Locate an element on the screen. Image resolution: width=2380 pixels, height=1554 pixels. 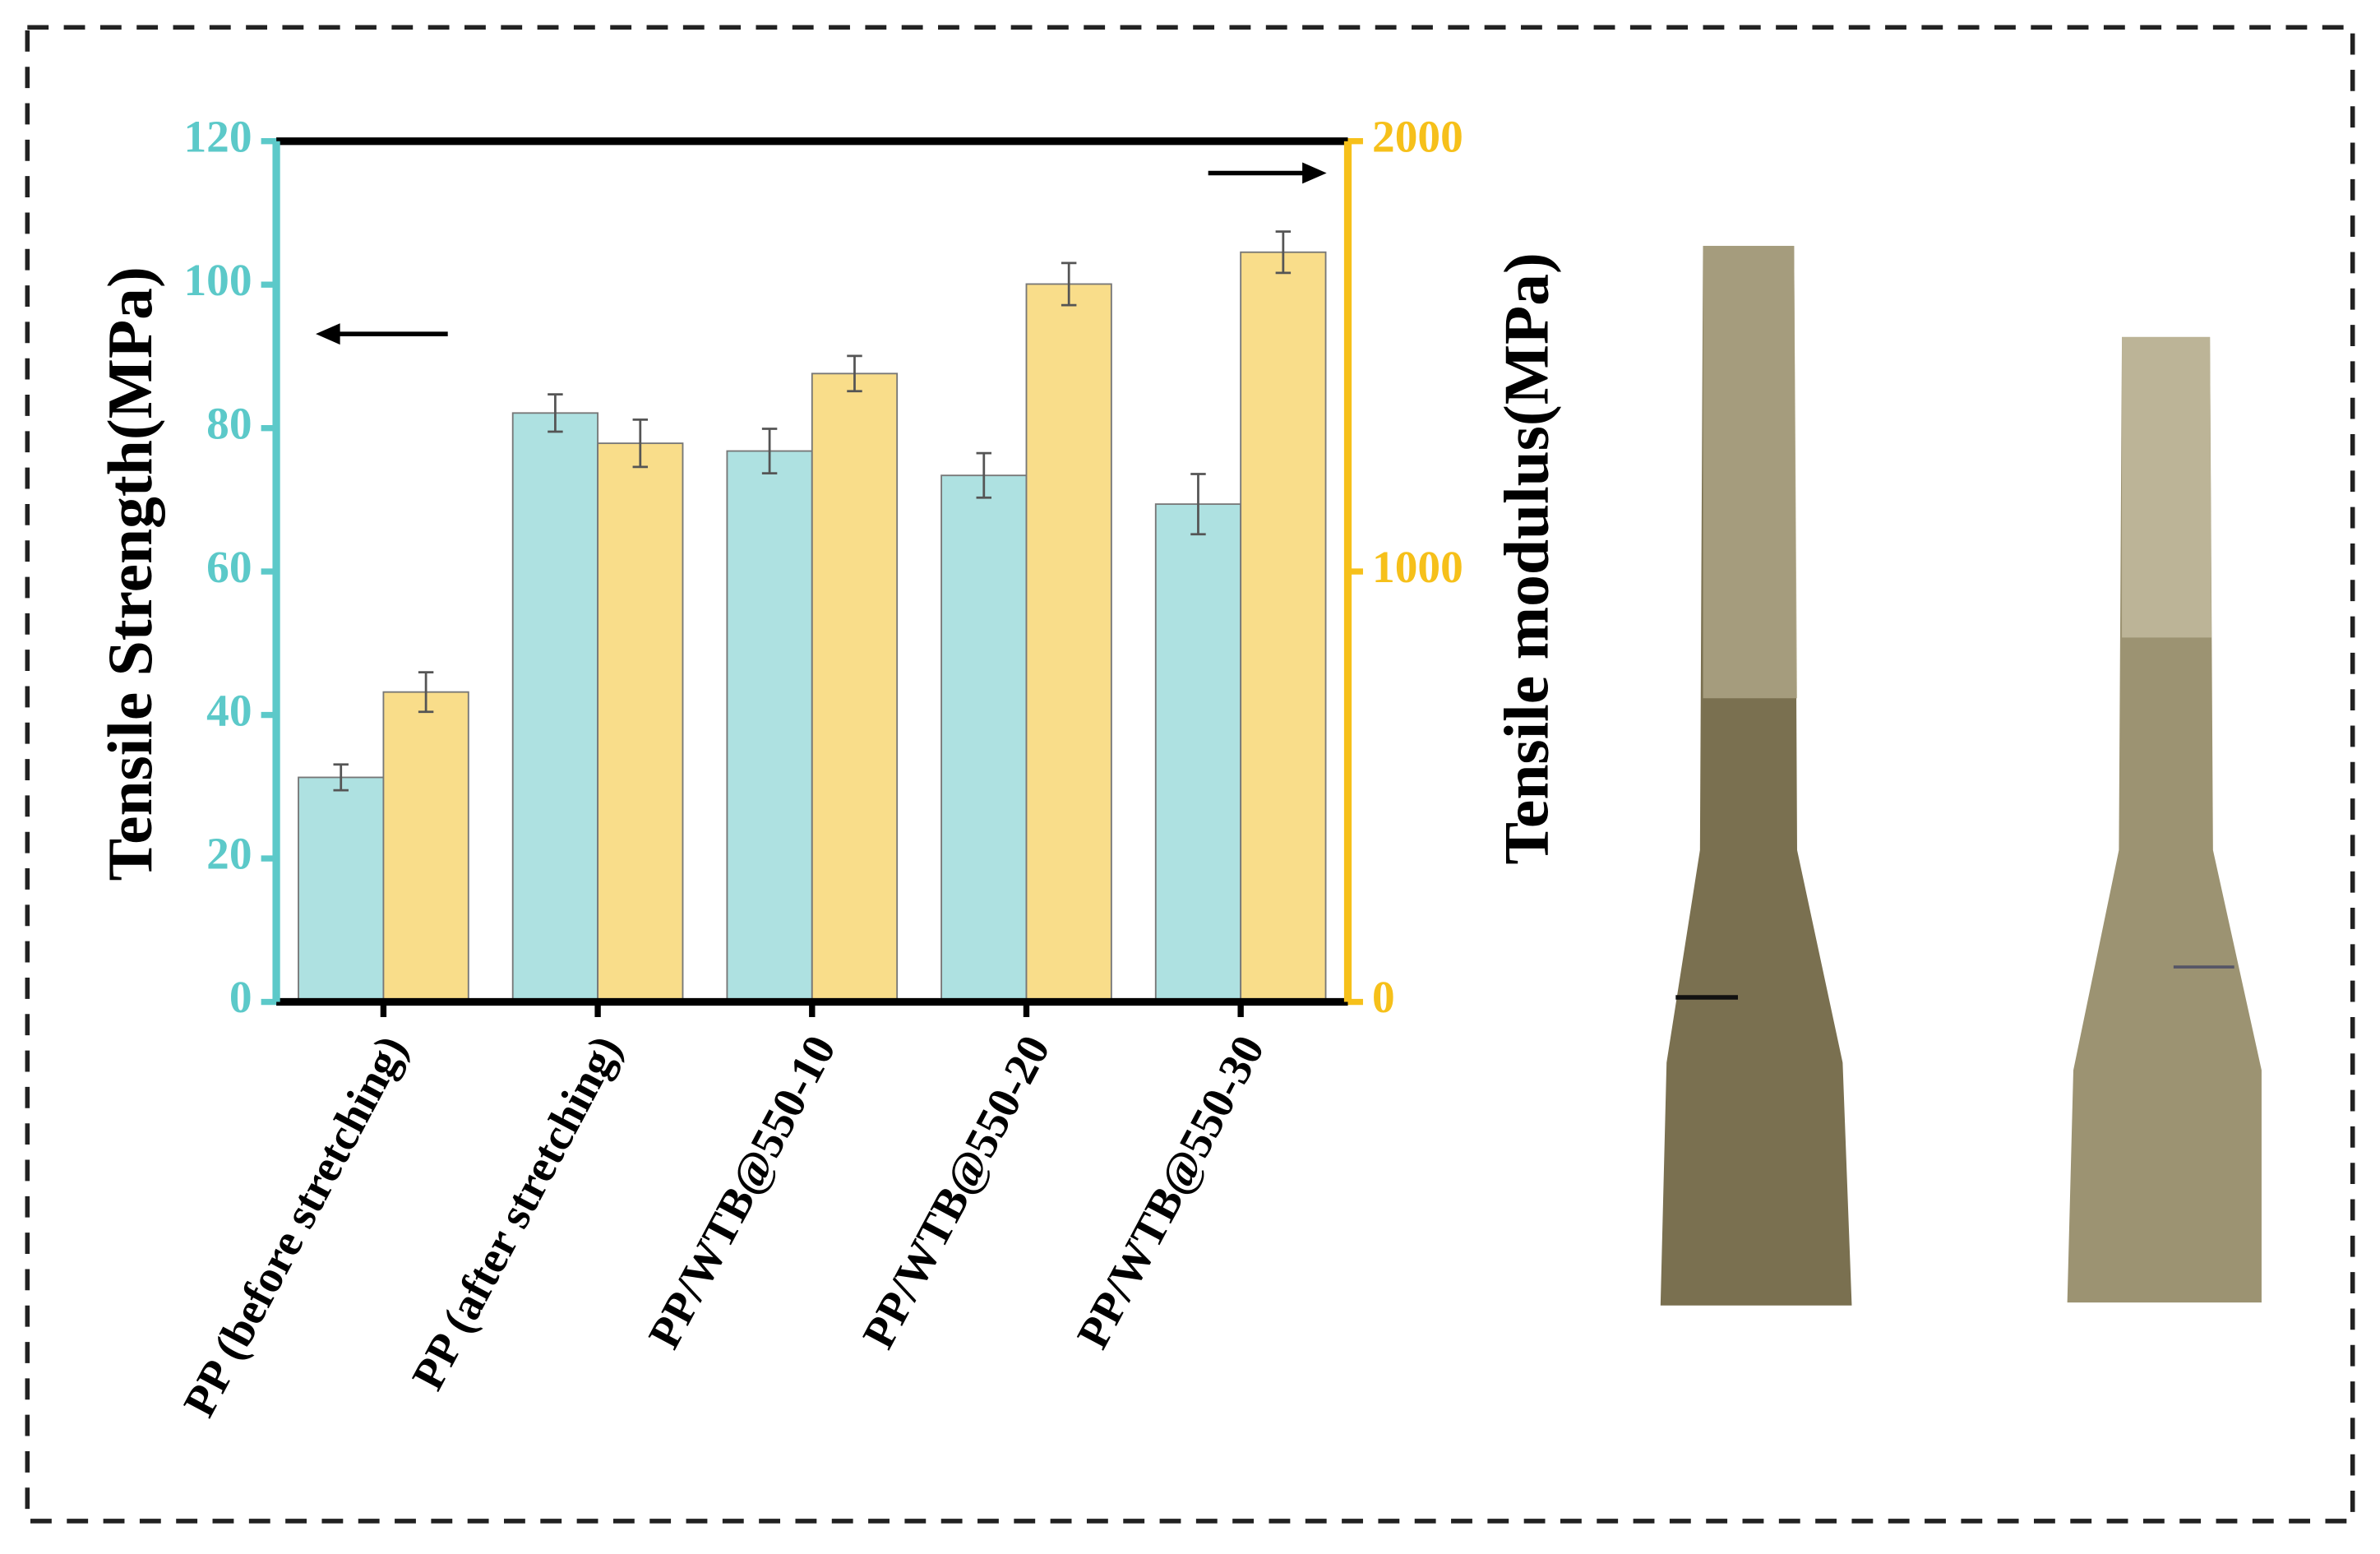
y2-axis-title: Tensile modulus(MPa) is located at coordinates (1526, 558).